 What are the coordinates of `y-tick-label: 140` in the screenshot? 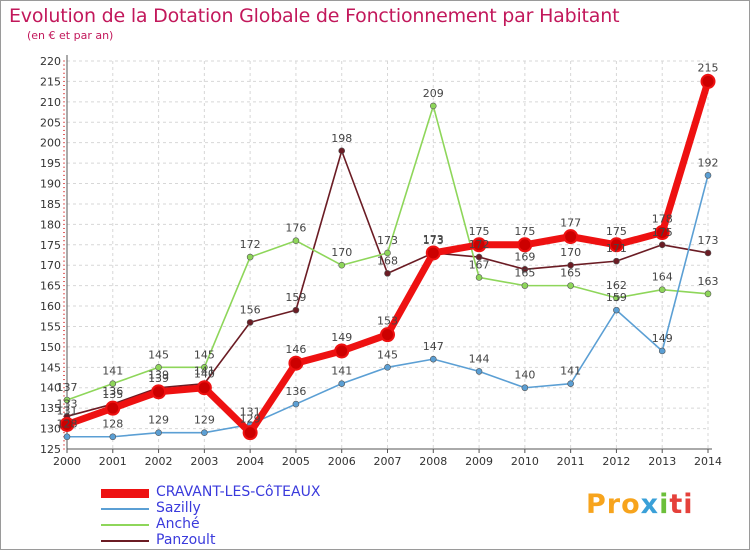 It's located at (50, 388).